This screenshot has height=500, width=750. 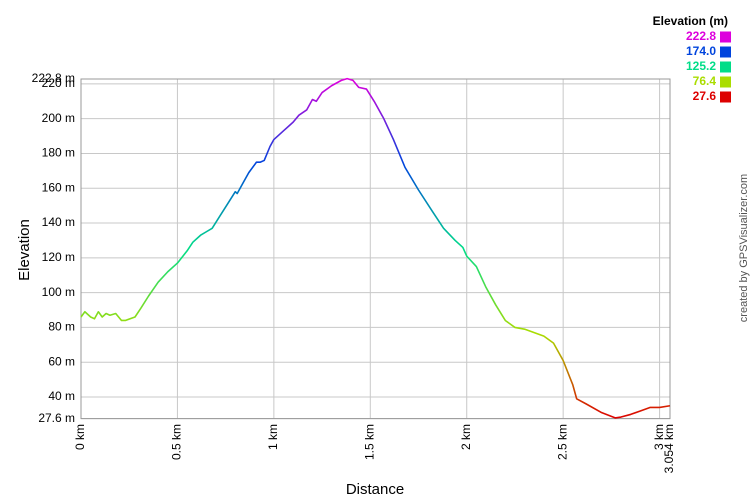 What do you see at coordinates (58, 222) in the screenshot?
I see `y-tick-label: 140 m` at bounding box center [58, 222].